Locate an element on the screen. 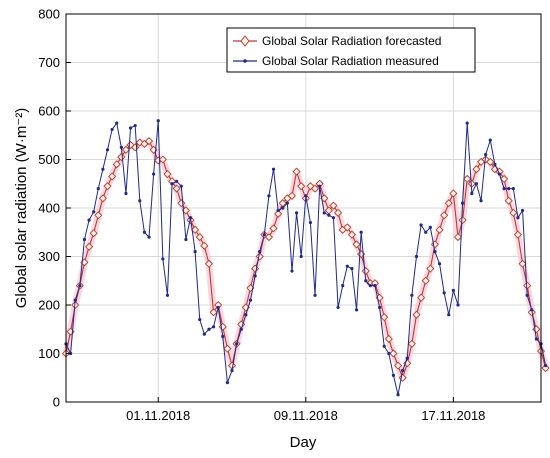  x-tick-label: 09.11.2018 is located at coordinates (306, 415).